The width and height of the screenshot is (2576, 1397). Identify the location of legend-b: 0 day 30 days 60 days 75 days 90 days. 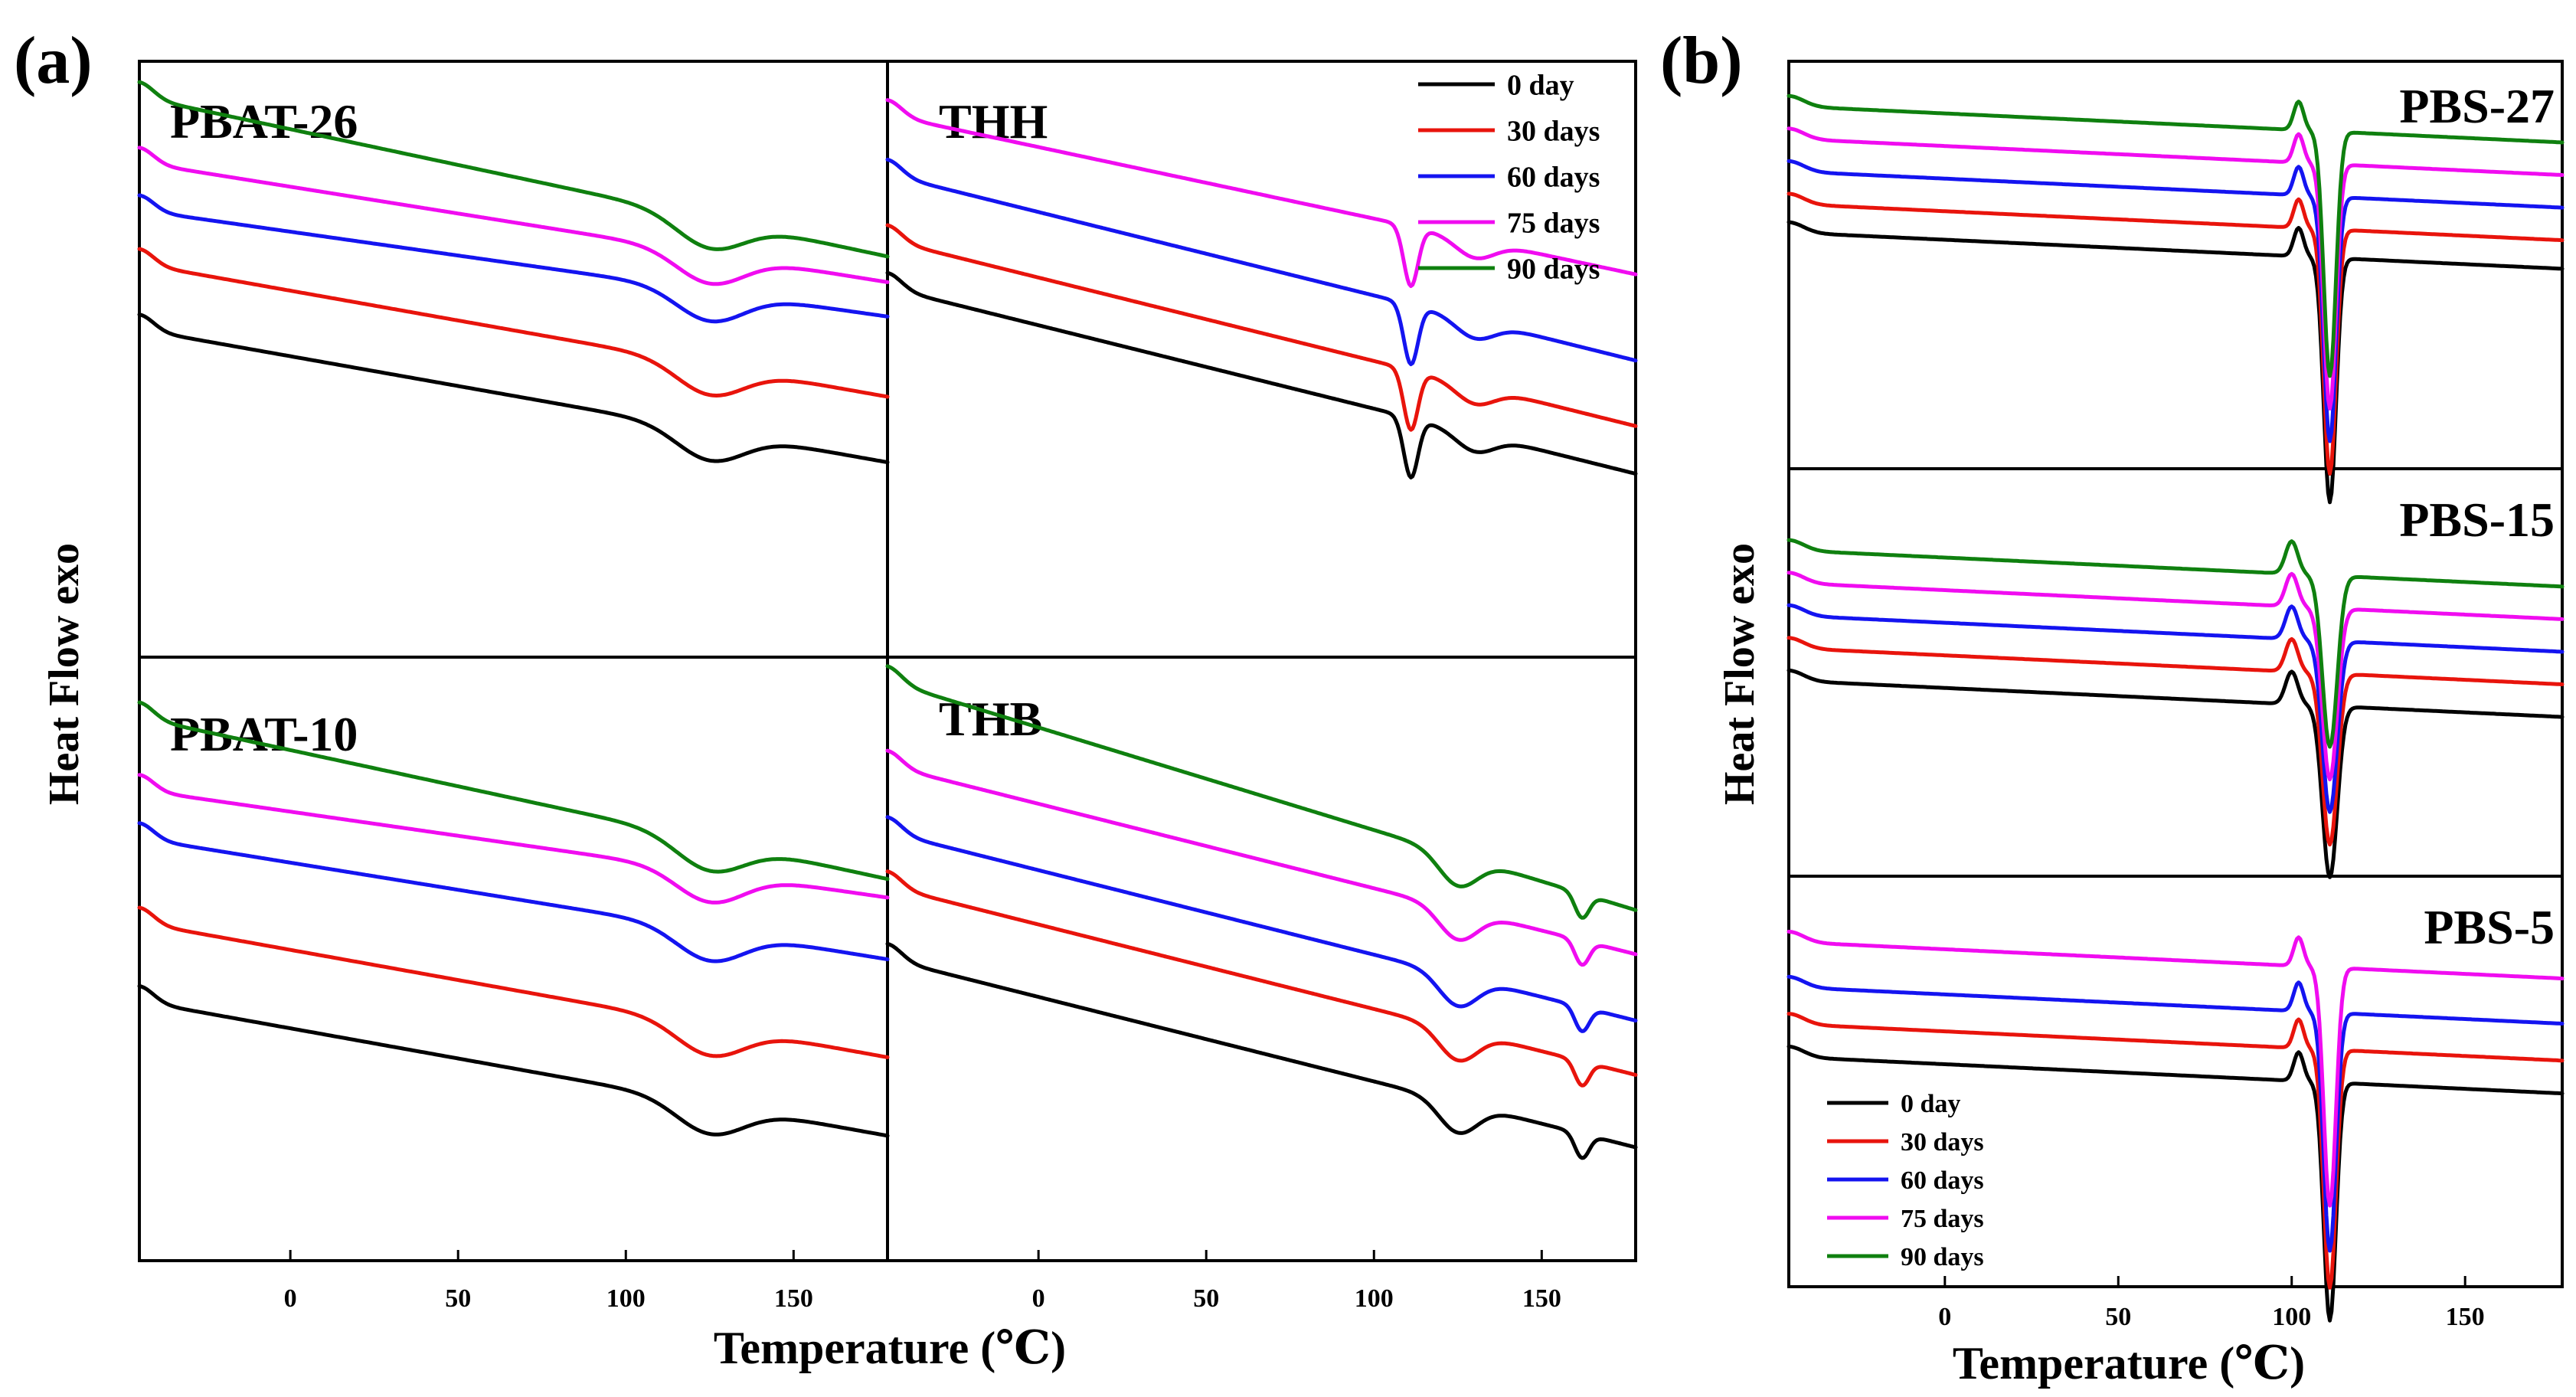
(1905, 1180).